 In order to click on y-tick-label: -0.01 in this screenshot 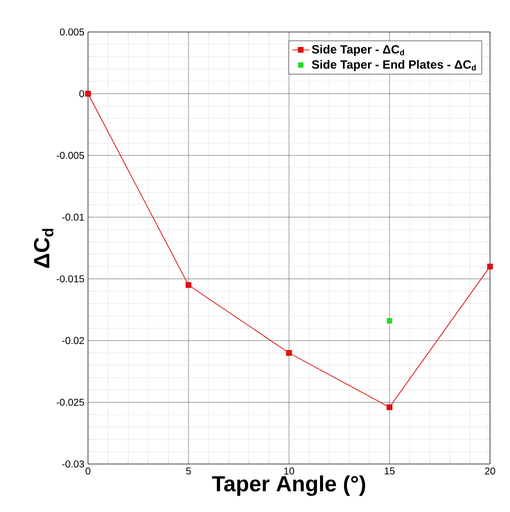, I will do `click(73, 217)`.